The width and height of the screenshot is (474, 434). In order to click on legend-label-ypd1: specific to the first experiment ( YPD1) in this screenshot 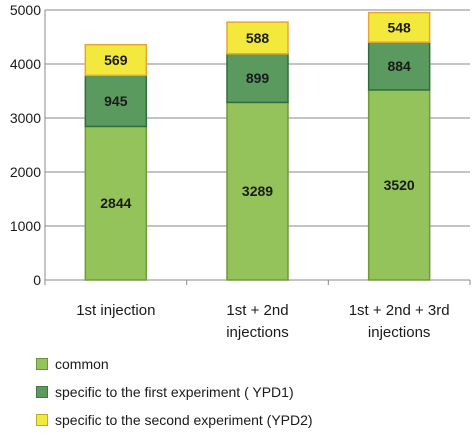, I will do `click(174, 392)`.